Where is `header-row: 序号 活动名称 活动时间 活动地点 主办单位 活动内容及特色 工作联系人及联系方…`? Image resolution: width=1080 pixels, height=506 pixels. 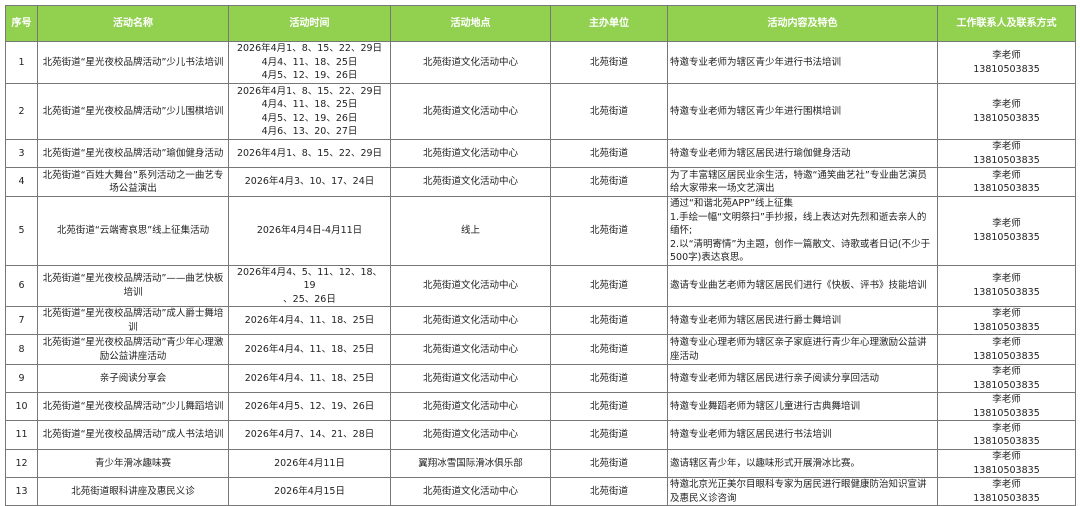 header-row: 序号 活动名称 活动时间 活动地点 主办单位 活动内容及特色 工作联系人及联系方… is located at coordinates (540, 23).